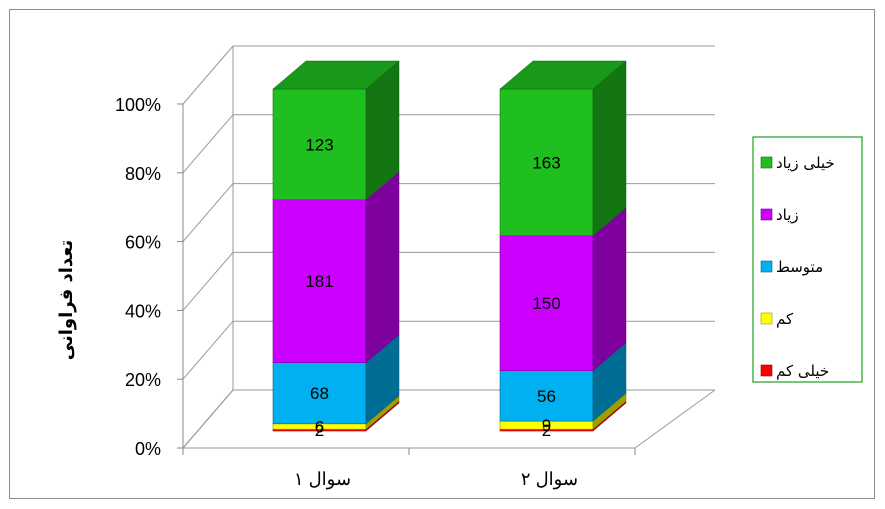 This screenshot has width=885, height=509. What do you see at coordinates (143, 174) in the screenshot?
I see `y-tick-label: 80%` at bounding box center [143, 174].